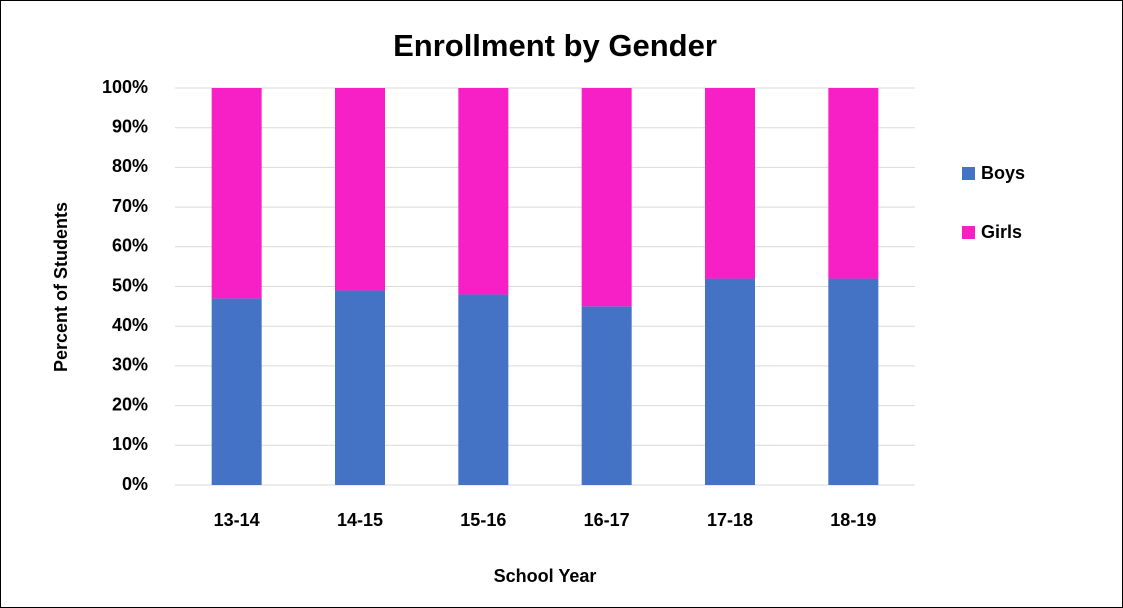  Describe the element at coordinates (135, 484) in the screenshot. I see `y-tick-label: 0%` at that location.